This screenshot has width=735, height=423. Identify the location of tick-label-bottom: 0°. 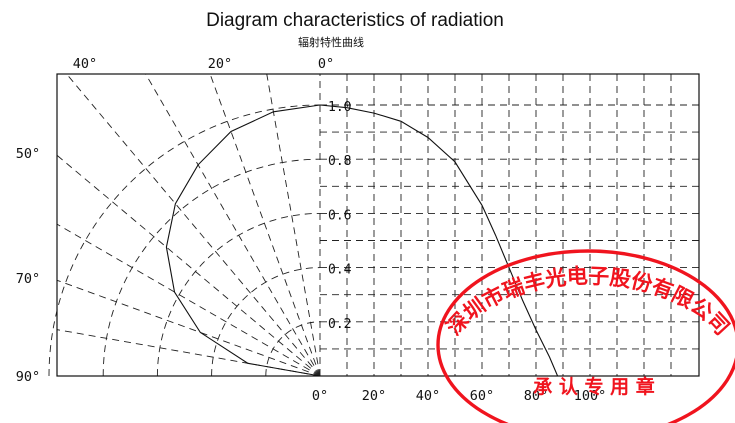
(320, 396).